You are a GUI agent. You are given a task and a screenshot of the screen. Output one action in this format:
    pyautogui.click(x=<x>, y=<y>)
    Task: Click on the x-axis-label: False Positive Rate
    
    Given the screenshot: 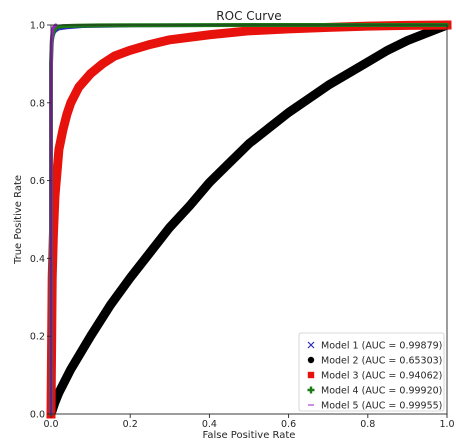 What is the action you would take?
    pyautogui.click(x=249, y=435)
    